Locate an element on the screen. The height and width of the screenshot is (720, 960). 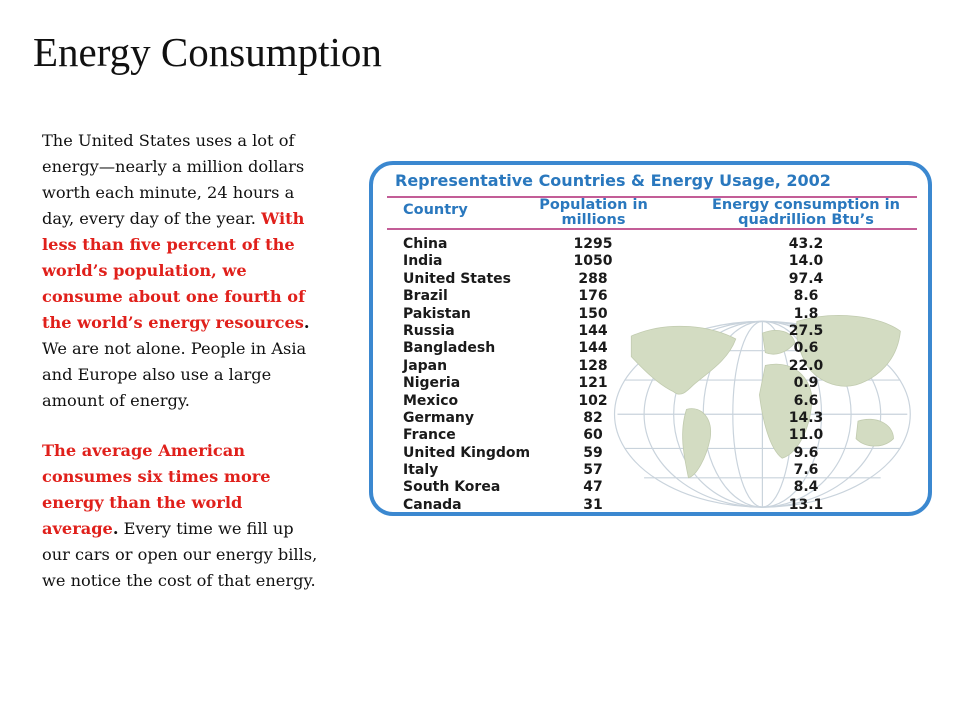
cell-country: United Kingdom is located at coordinates (467, 452).